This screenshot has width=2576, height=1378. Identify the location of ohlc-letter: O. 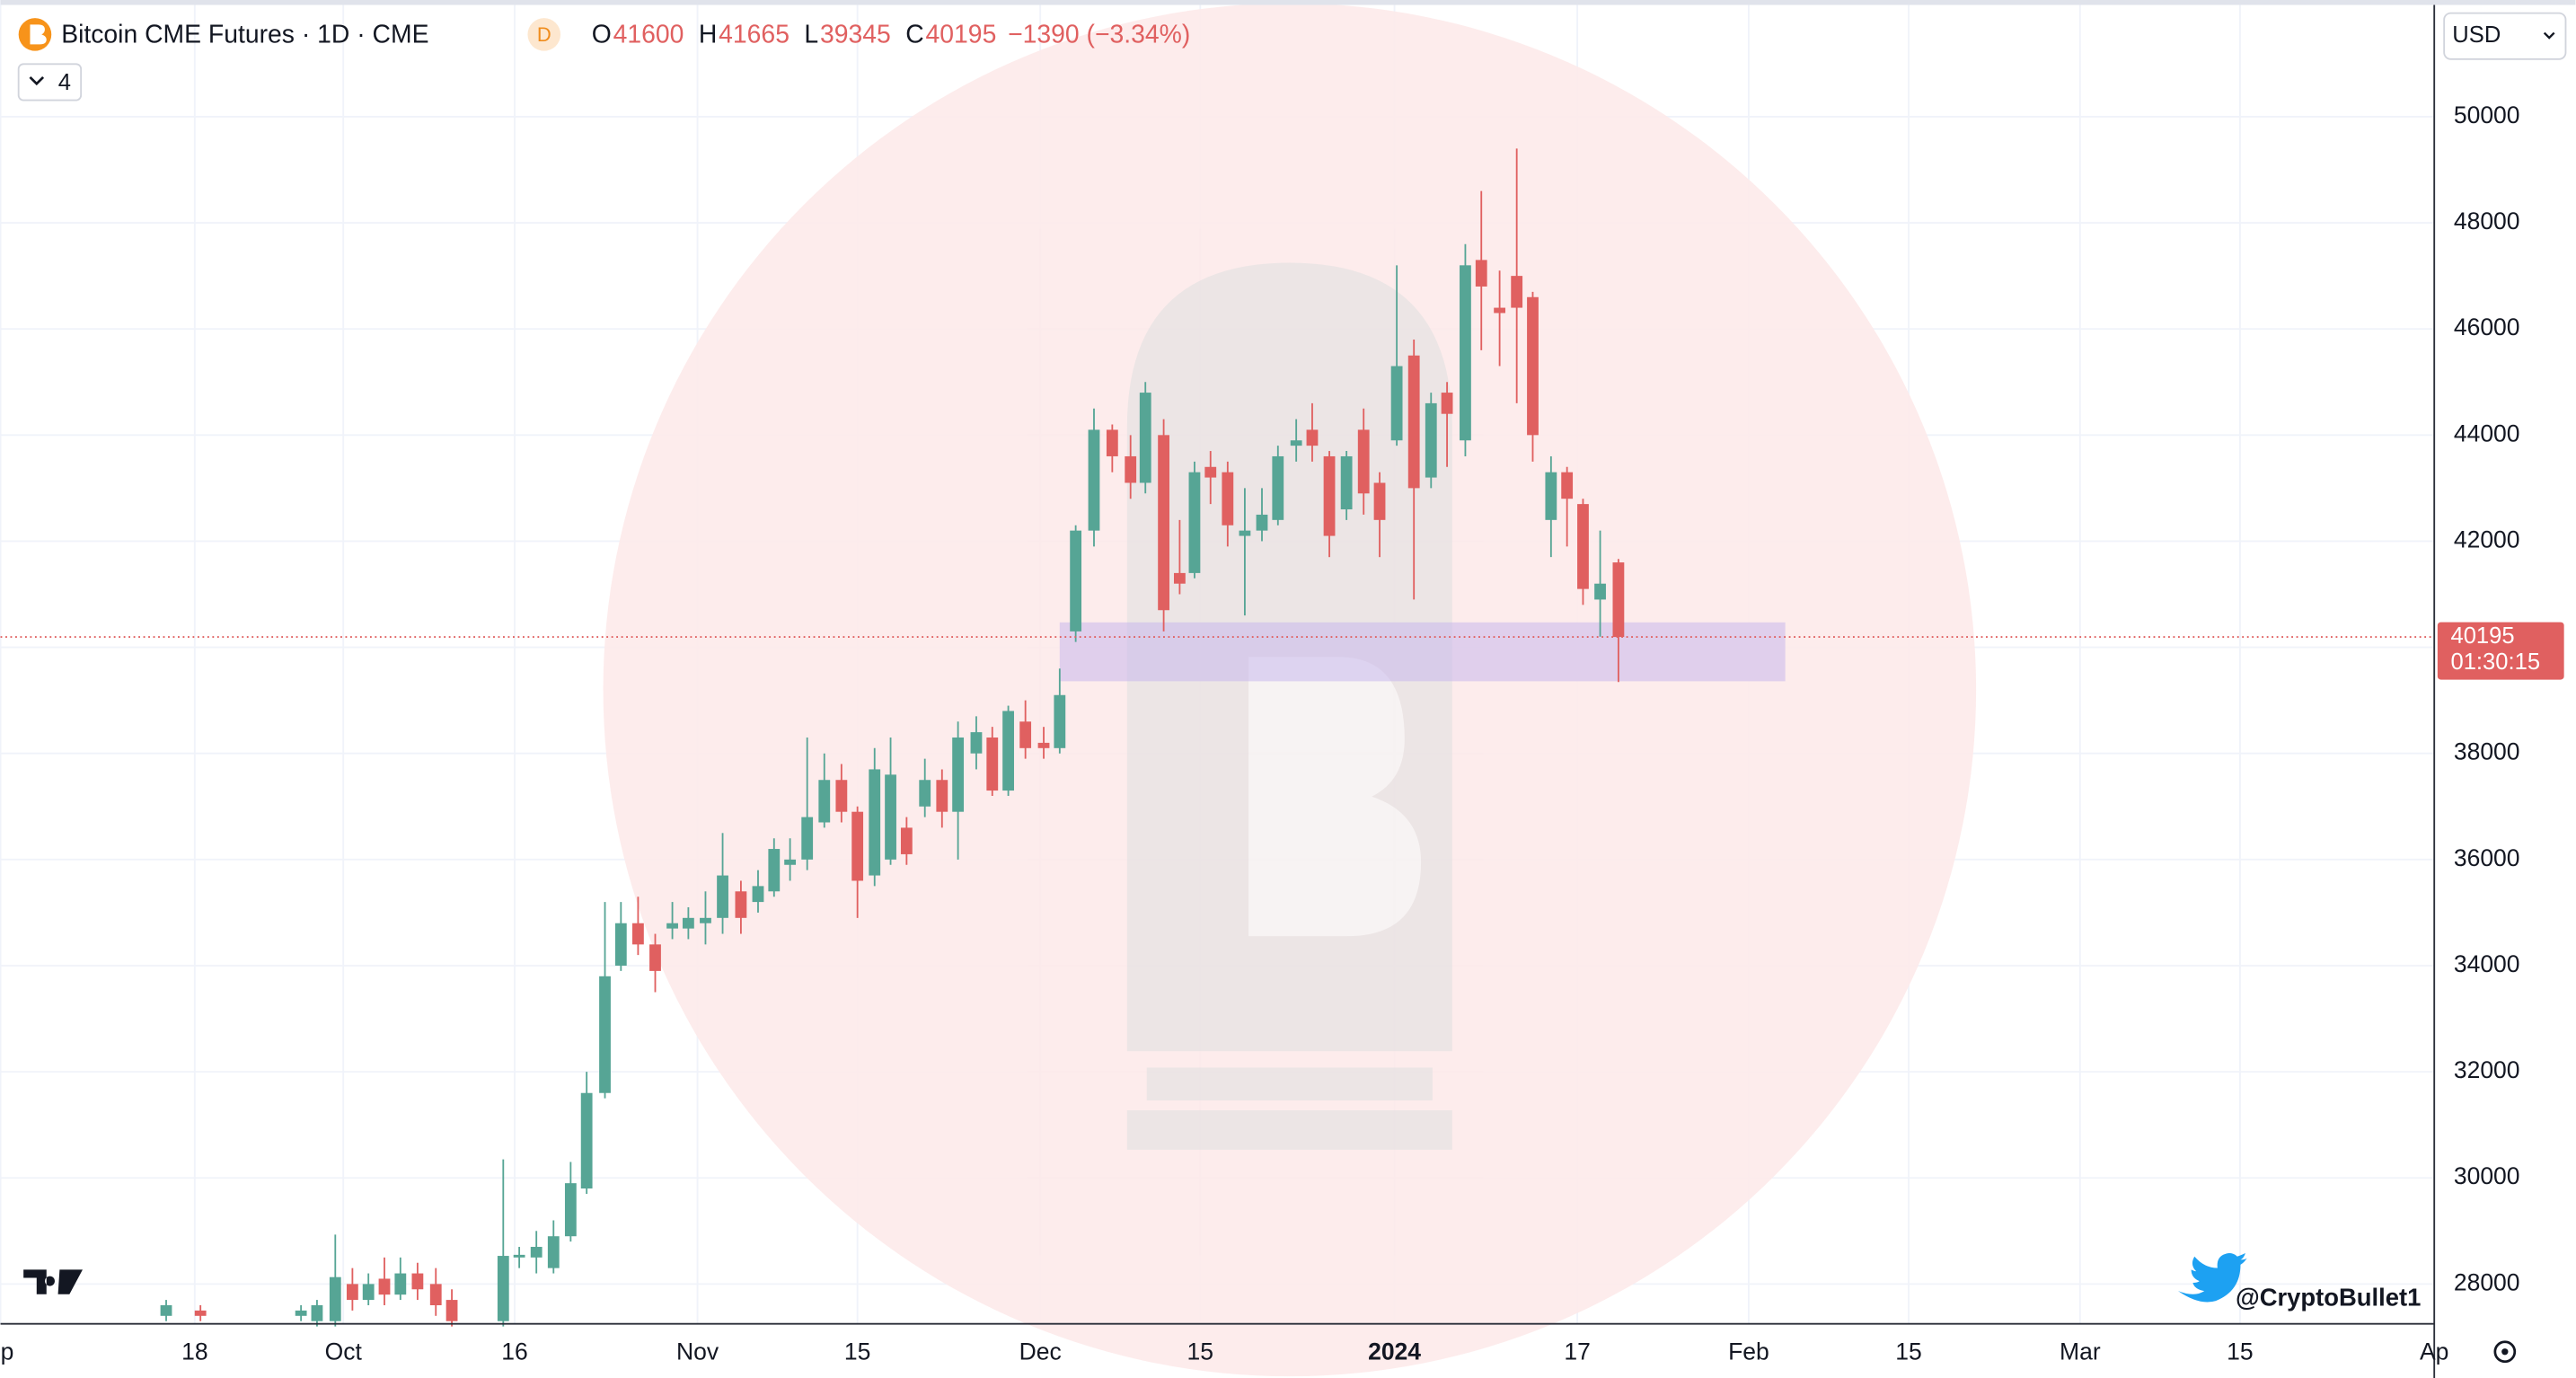
(602, 35).